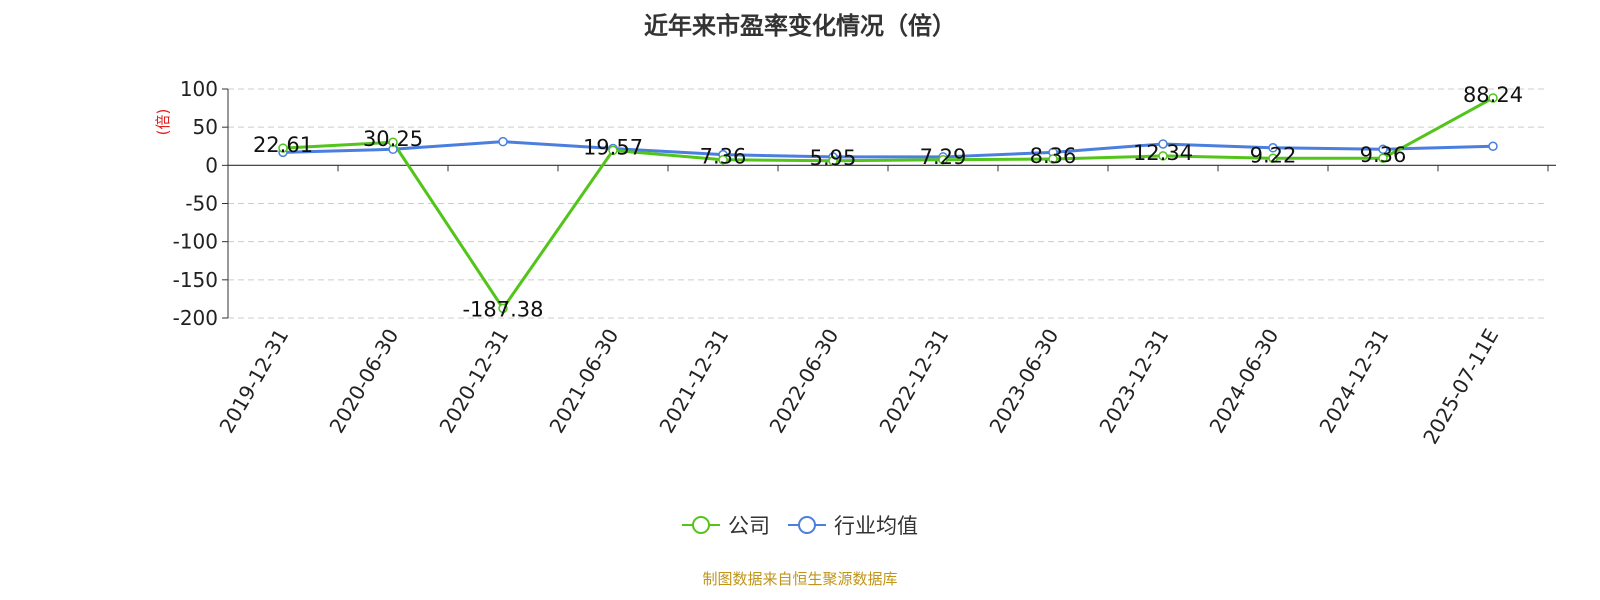  I want to click on company-data-label: 5.95, so click(833, 158).